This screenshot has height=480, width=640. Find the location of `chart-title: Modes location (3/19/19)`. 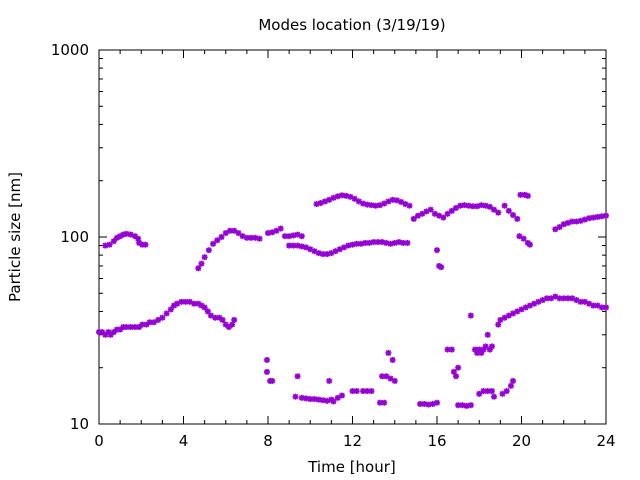

chart-title: Modes location (3/19/19) is located at coordinates (351, 25).